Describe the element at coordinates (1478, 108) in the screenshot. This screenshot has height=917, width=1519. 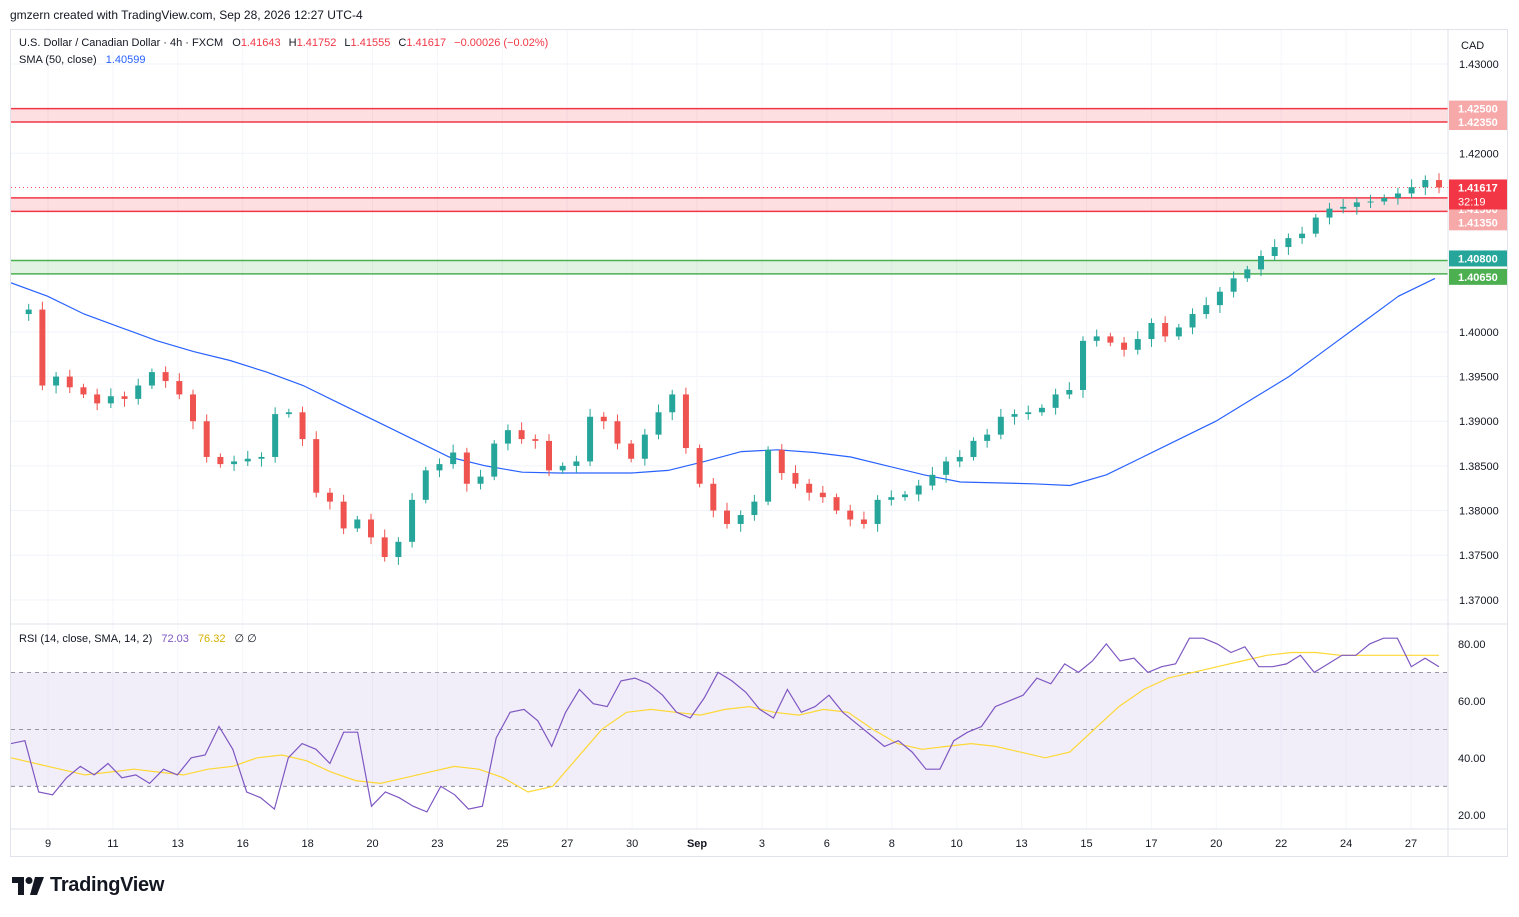
I see `zone-top-upper-label-bg` at that location.